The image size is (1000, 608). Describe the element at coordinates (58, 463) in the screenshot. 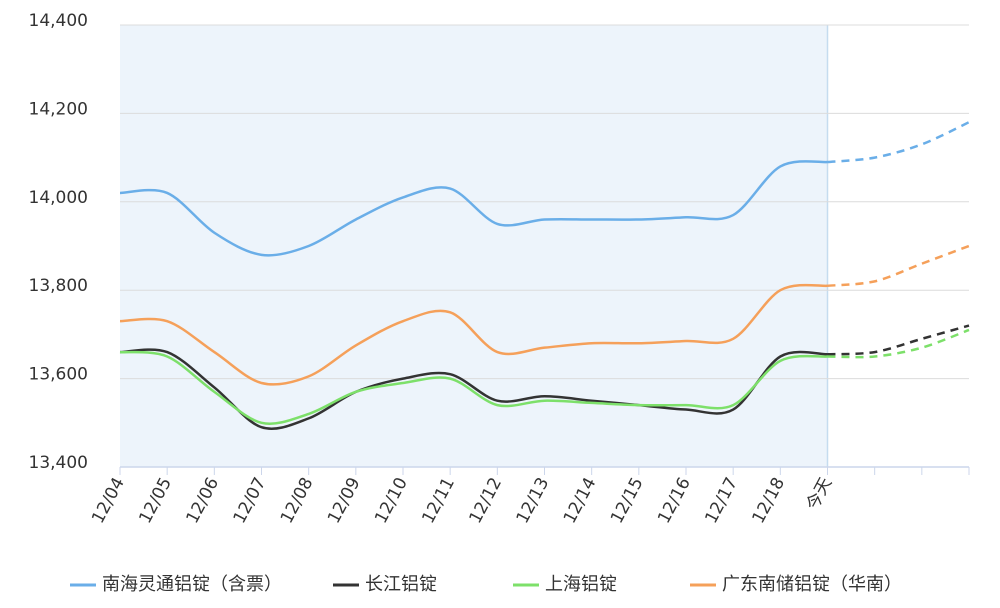

I see `y-tick-label: 13,400` at that location.